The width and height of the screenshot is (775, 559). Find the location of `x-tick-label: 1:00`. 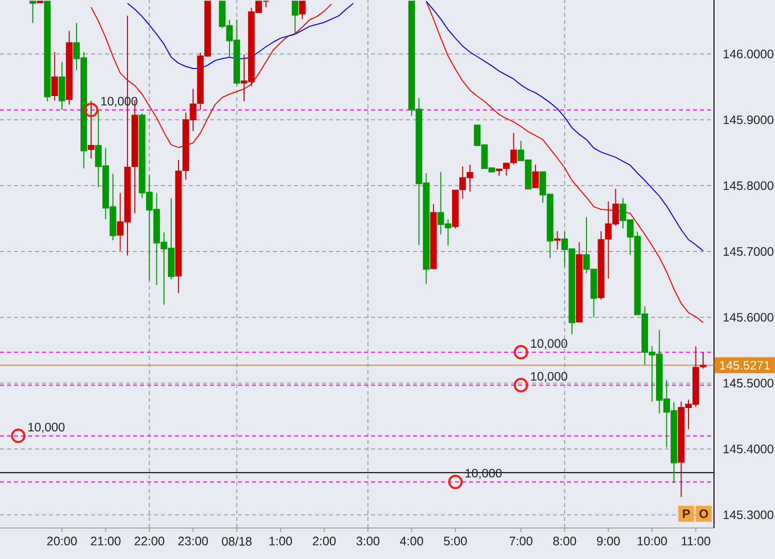

x-tick-label: 1:00 is located at coordinates (281, 541).